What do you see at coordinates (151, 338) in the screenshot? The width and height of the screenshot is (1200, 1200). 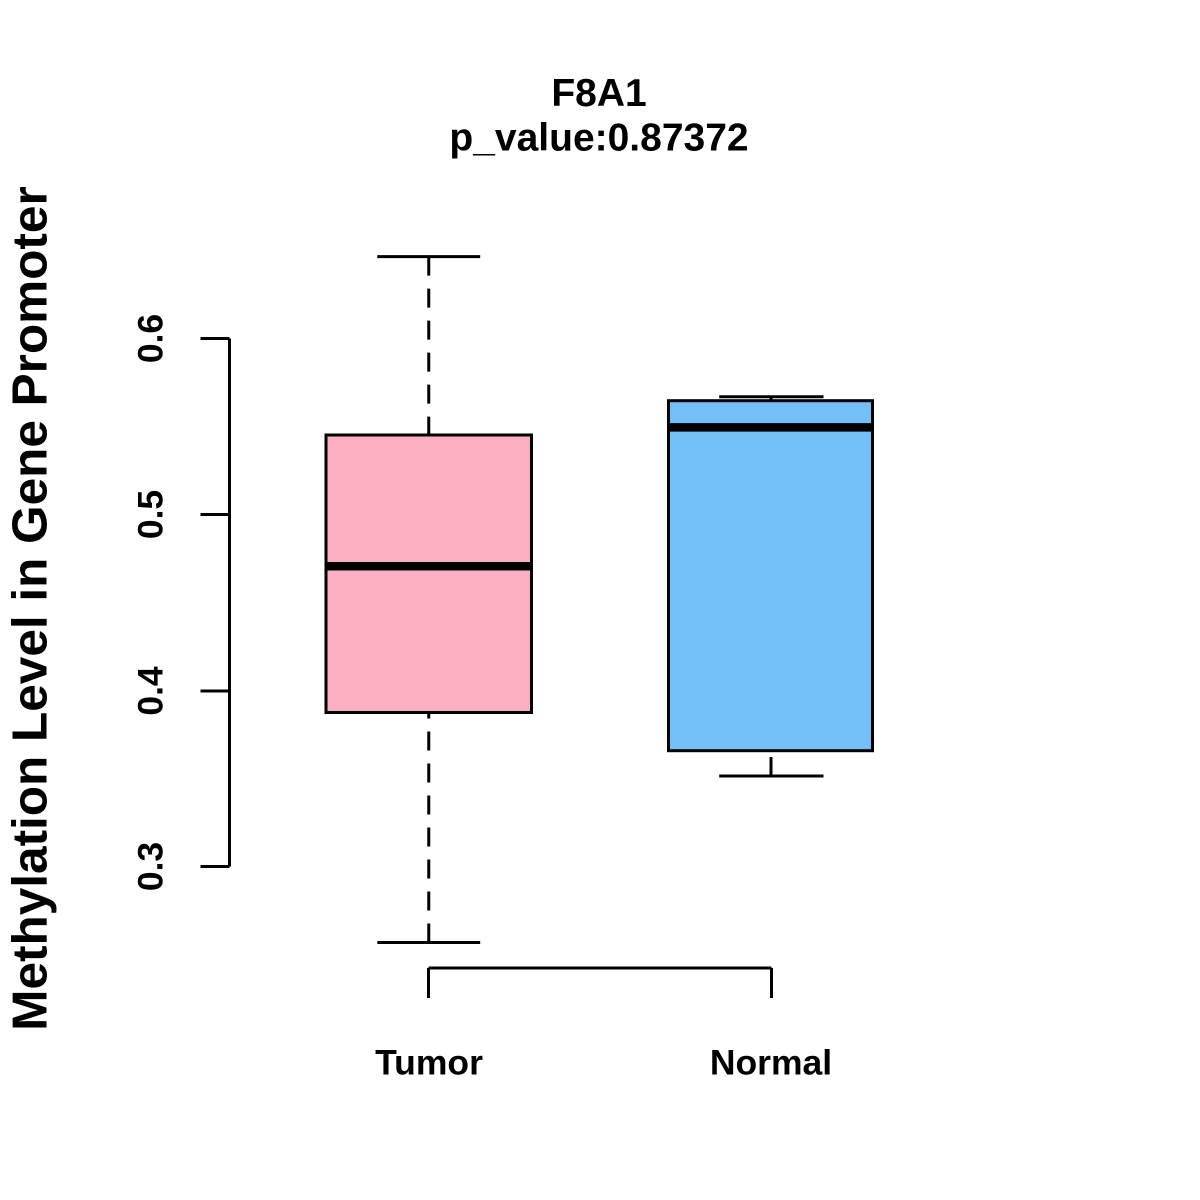 I see `svg-text: 0.6` at bounding box center [151, 338].